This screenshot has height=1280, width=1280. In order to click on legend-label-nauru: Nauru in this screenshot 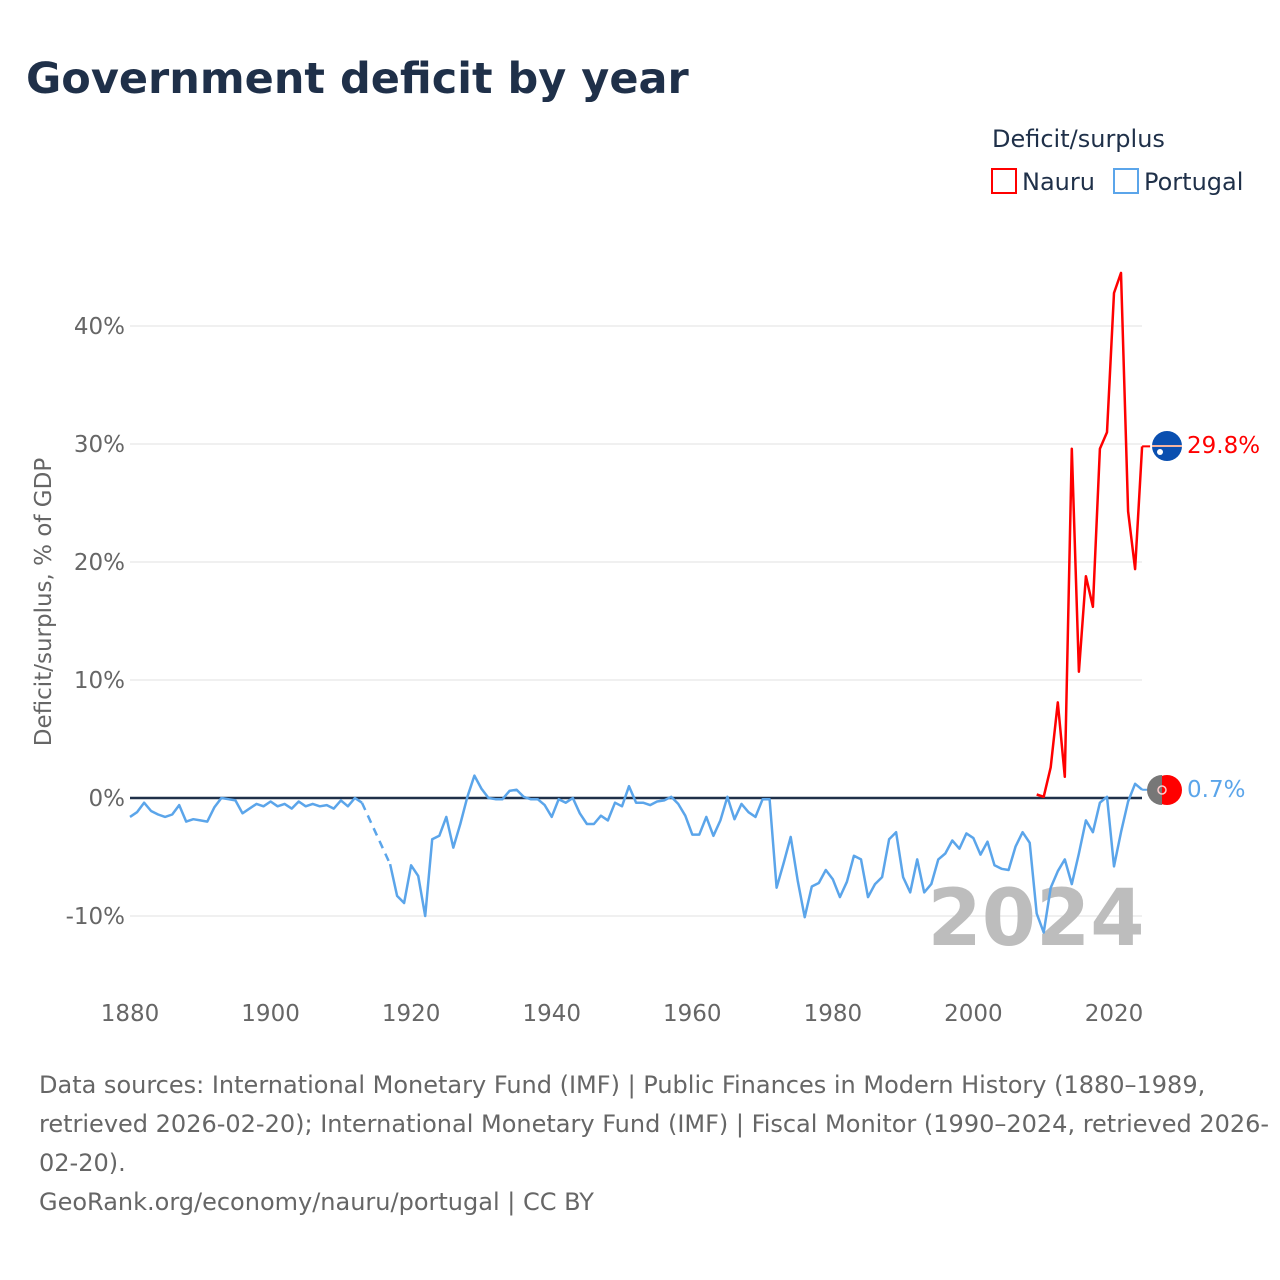, I will do `click(1058, 182)`.